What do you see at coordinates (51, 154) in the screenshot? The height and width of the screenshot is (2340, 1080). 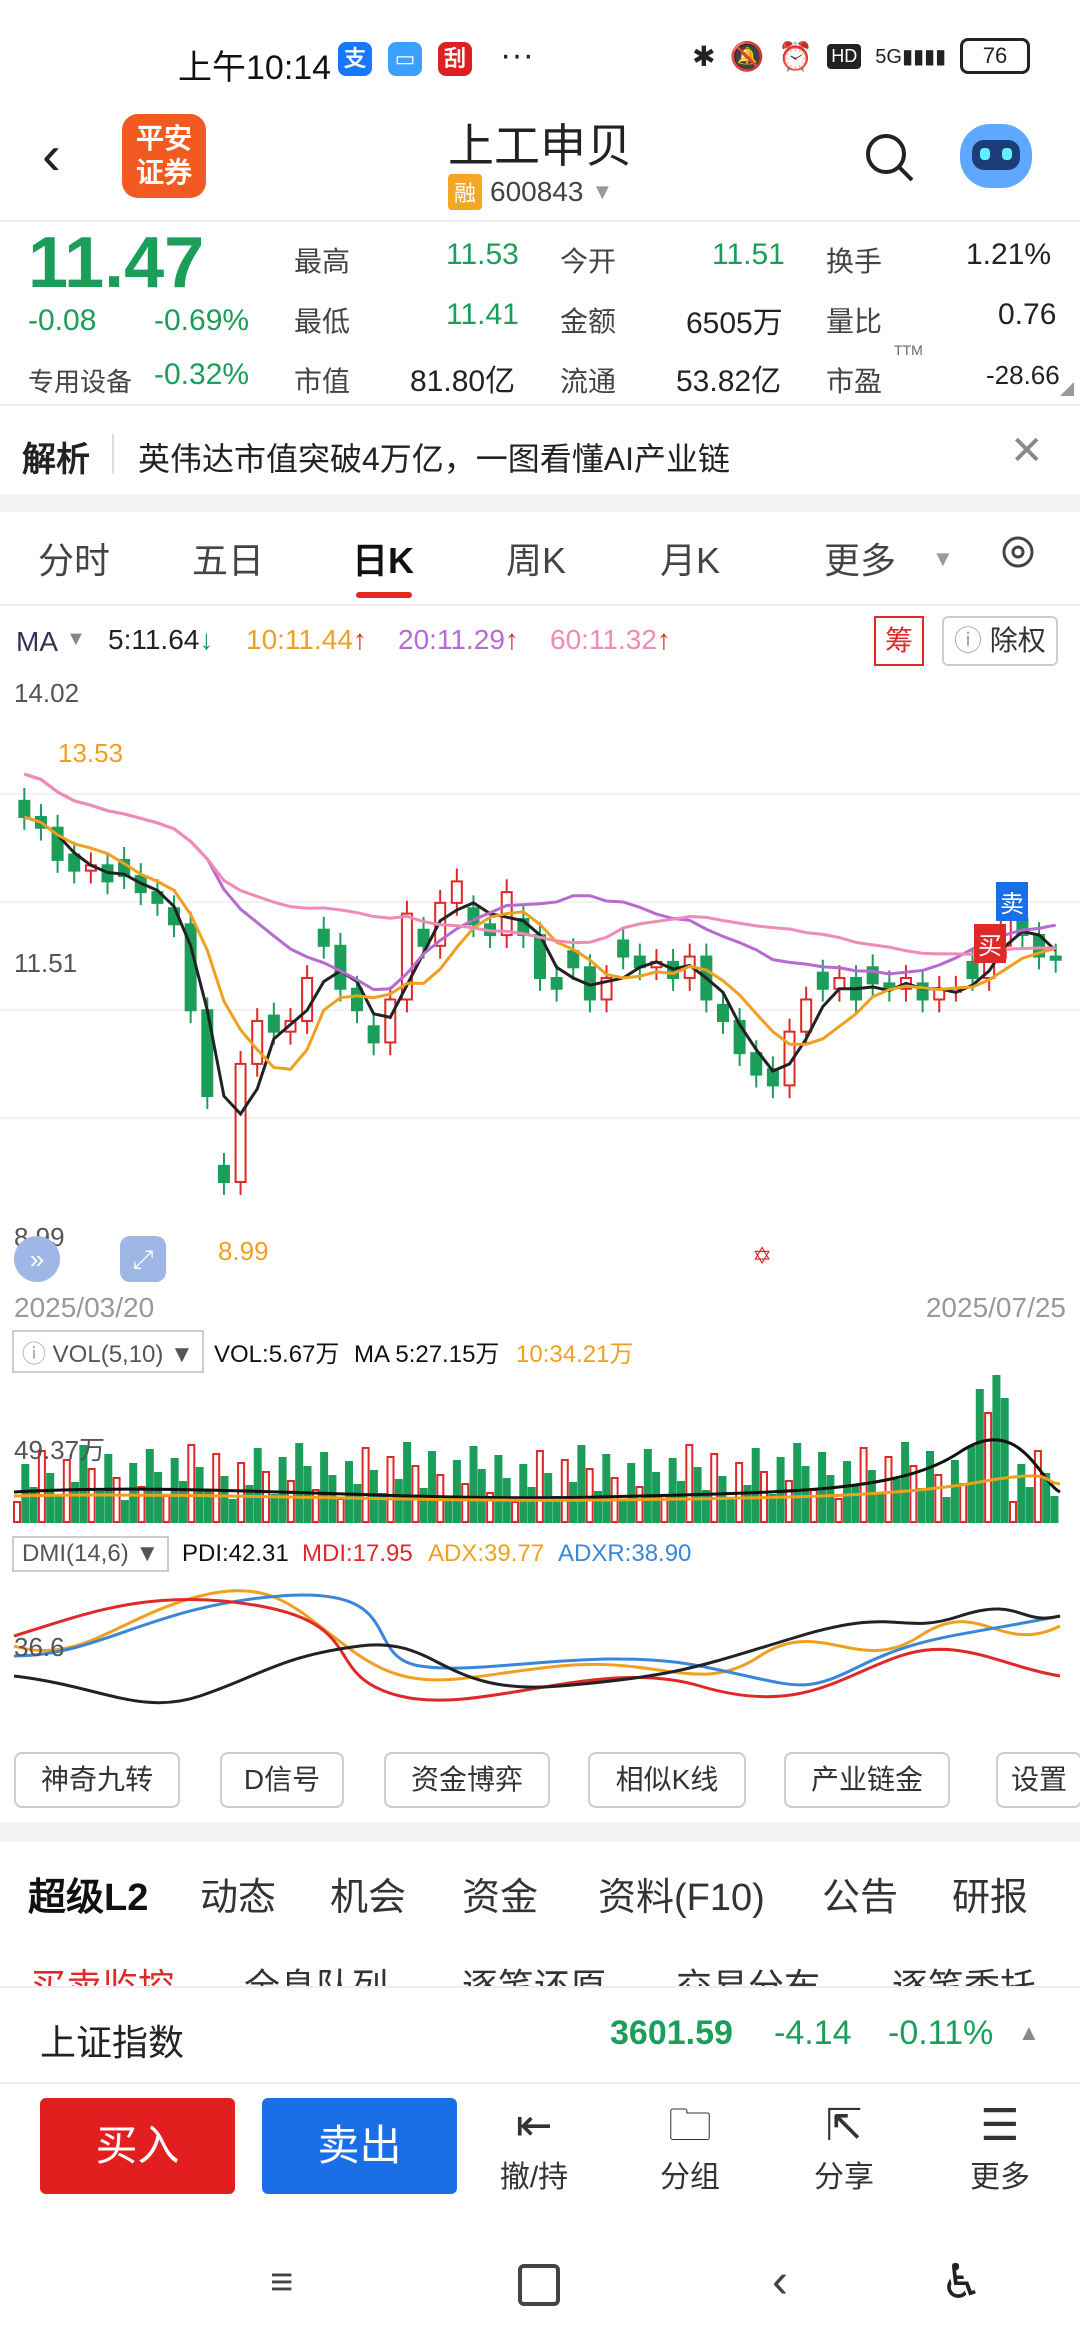 I see `back-icon: ‹` at bounding box center [51, 154].